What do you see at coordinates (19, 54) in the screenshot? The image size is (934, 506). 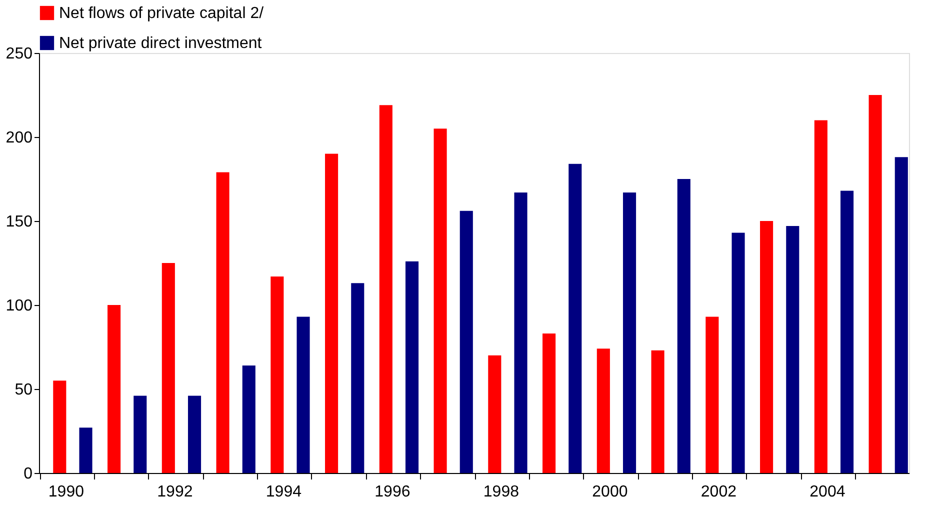 I see `y-tick-label: 250` at bounding box center [19, 54].